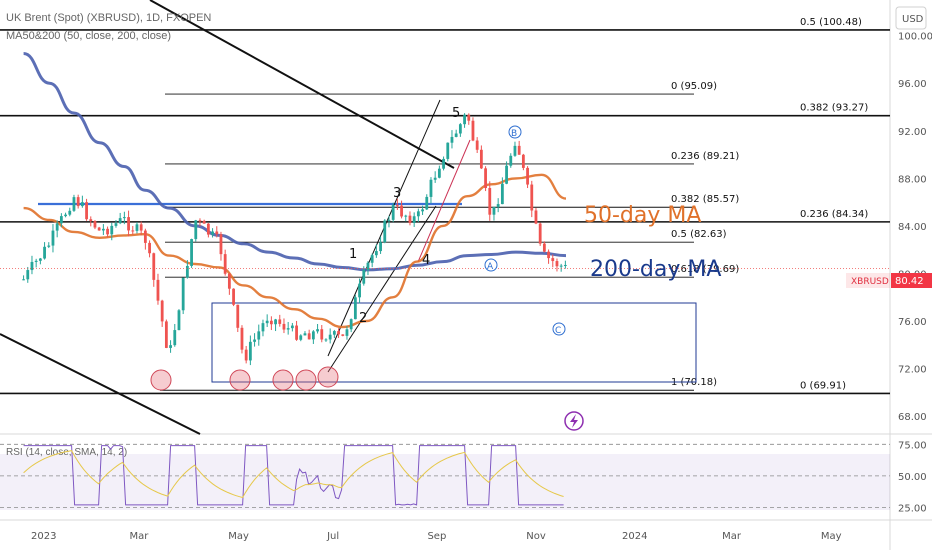 Image resolution: width=932 pixels, height=550 pixels. I want to click on rsi-sma-line, so click(293, 474).